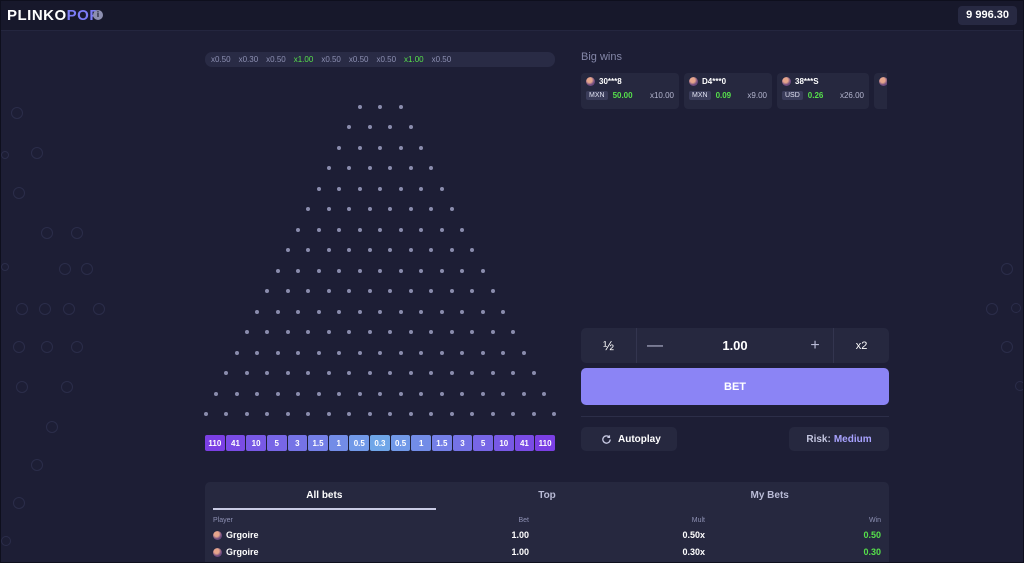 This screenshot has width=1024, height=563. I want to click on win-multiplier: x10.00, so click(661, 95).